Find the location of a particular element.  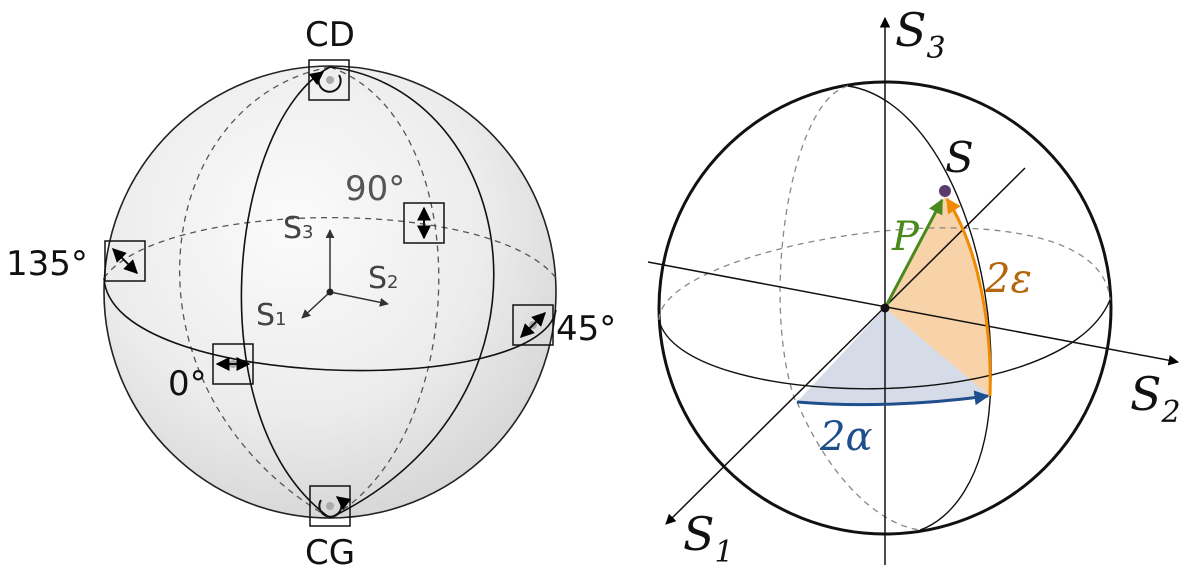

right-equator-back is located at coordinates (884, 274).